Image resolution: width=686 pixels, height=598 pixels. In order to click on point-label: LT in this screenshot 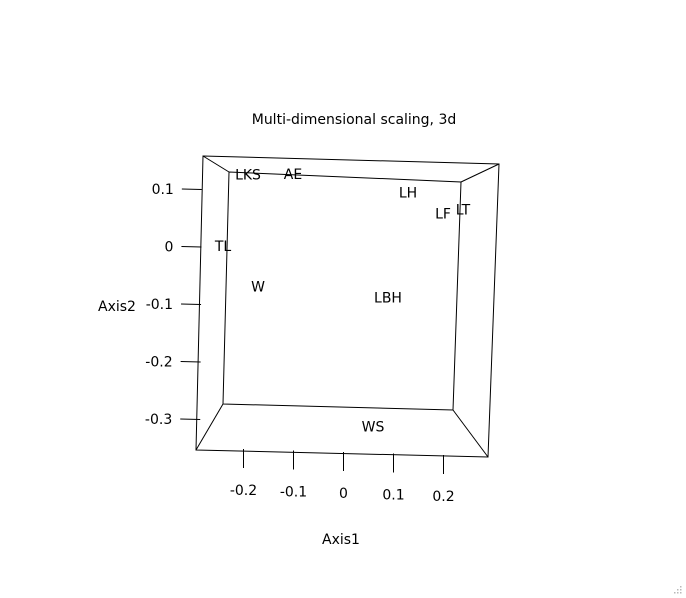, I will do `click(463, 210)`.